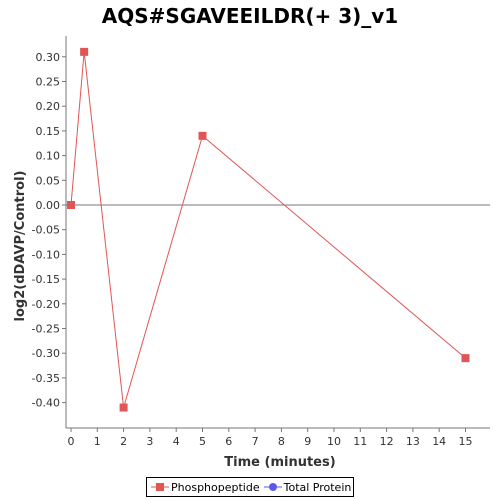 This screenshot has height=500, width=500. What do you see at coordinates (48, 106) in the screenshot?
I see `y-tick-label: 0.20` at bounding box center [48, 106].